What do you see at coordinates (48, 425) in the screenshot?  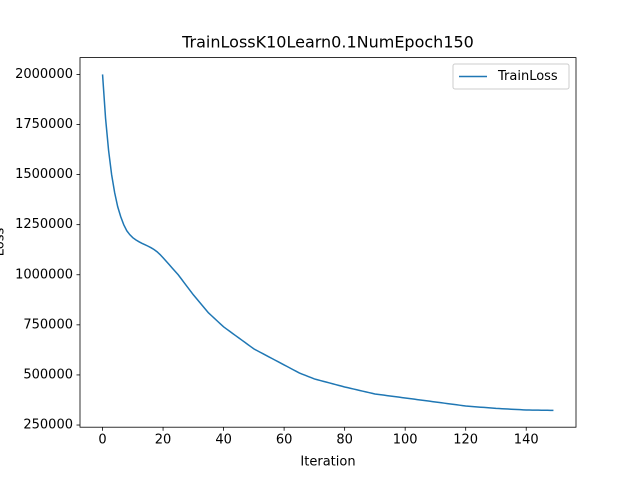 I see `y-tick-label: 250000` at bounding box center [48, 425].